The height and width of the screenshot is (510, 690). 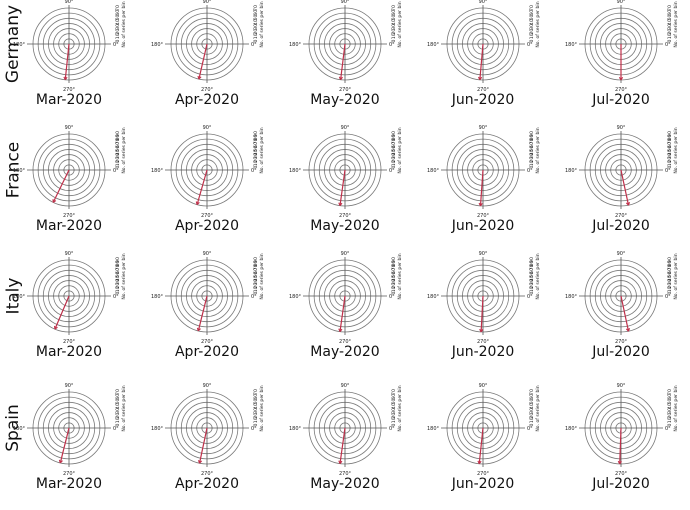 I want to click on month-label: Mar-2020, so click(x=69, y=100).